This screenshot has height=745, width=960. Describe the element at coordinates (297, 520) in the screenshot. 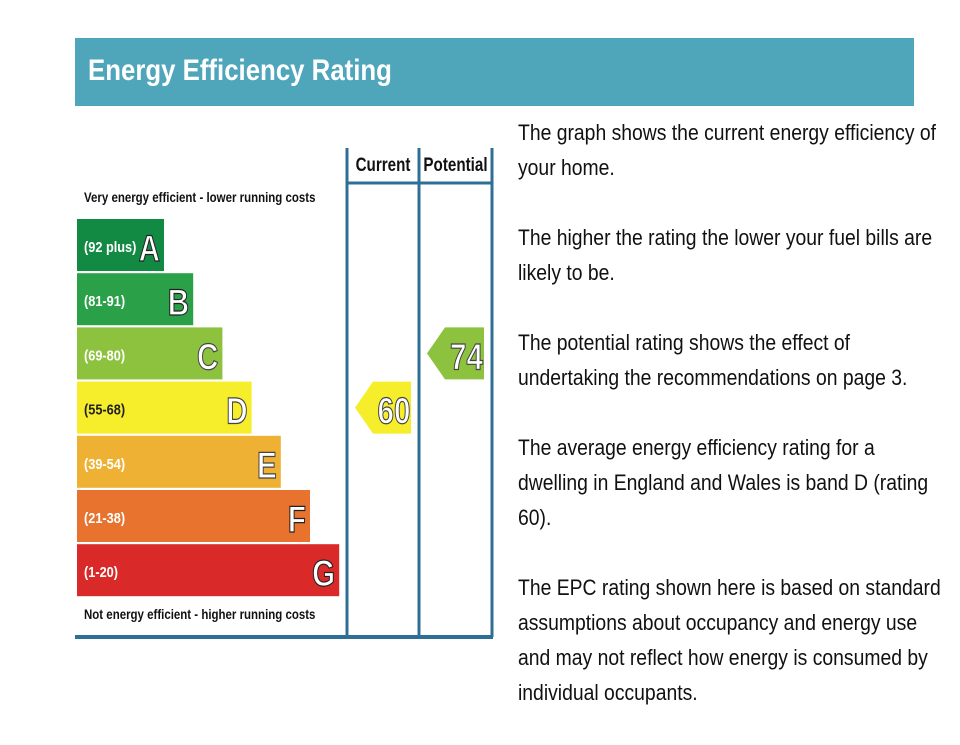

I see `band-letter: F` at that location.